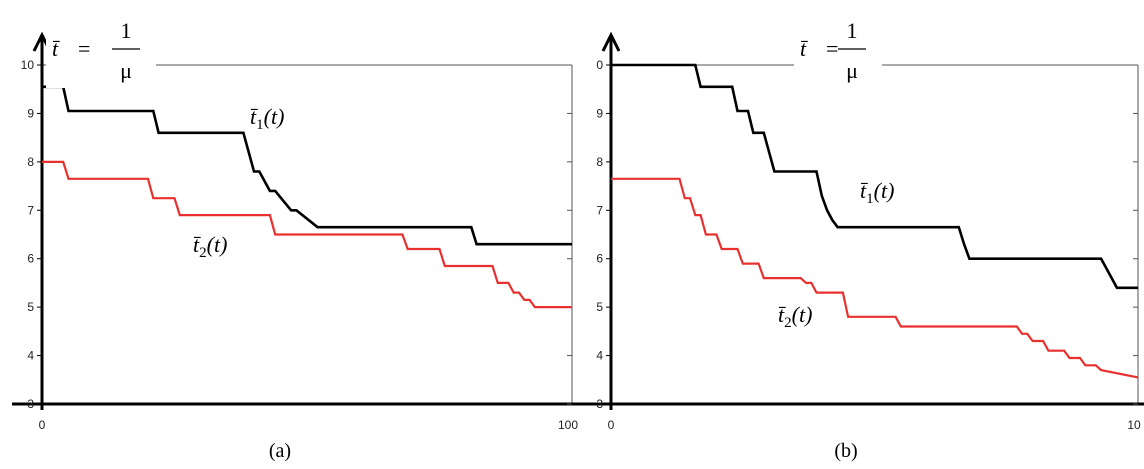 This screenshot has height=469, width=1144. I want to click on y-axis-arrow, so click(611, 41).